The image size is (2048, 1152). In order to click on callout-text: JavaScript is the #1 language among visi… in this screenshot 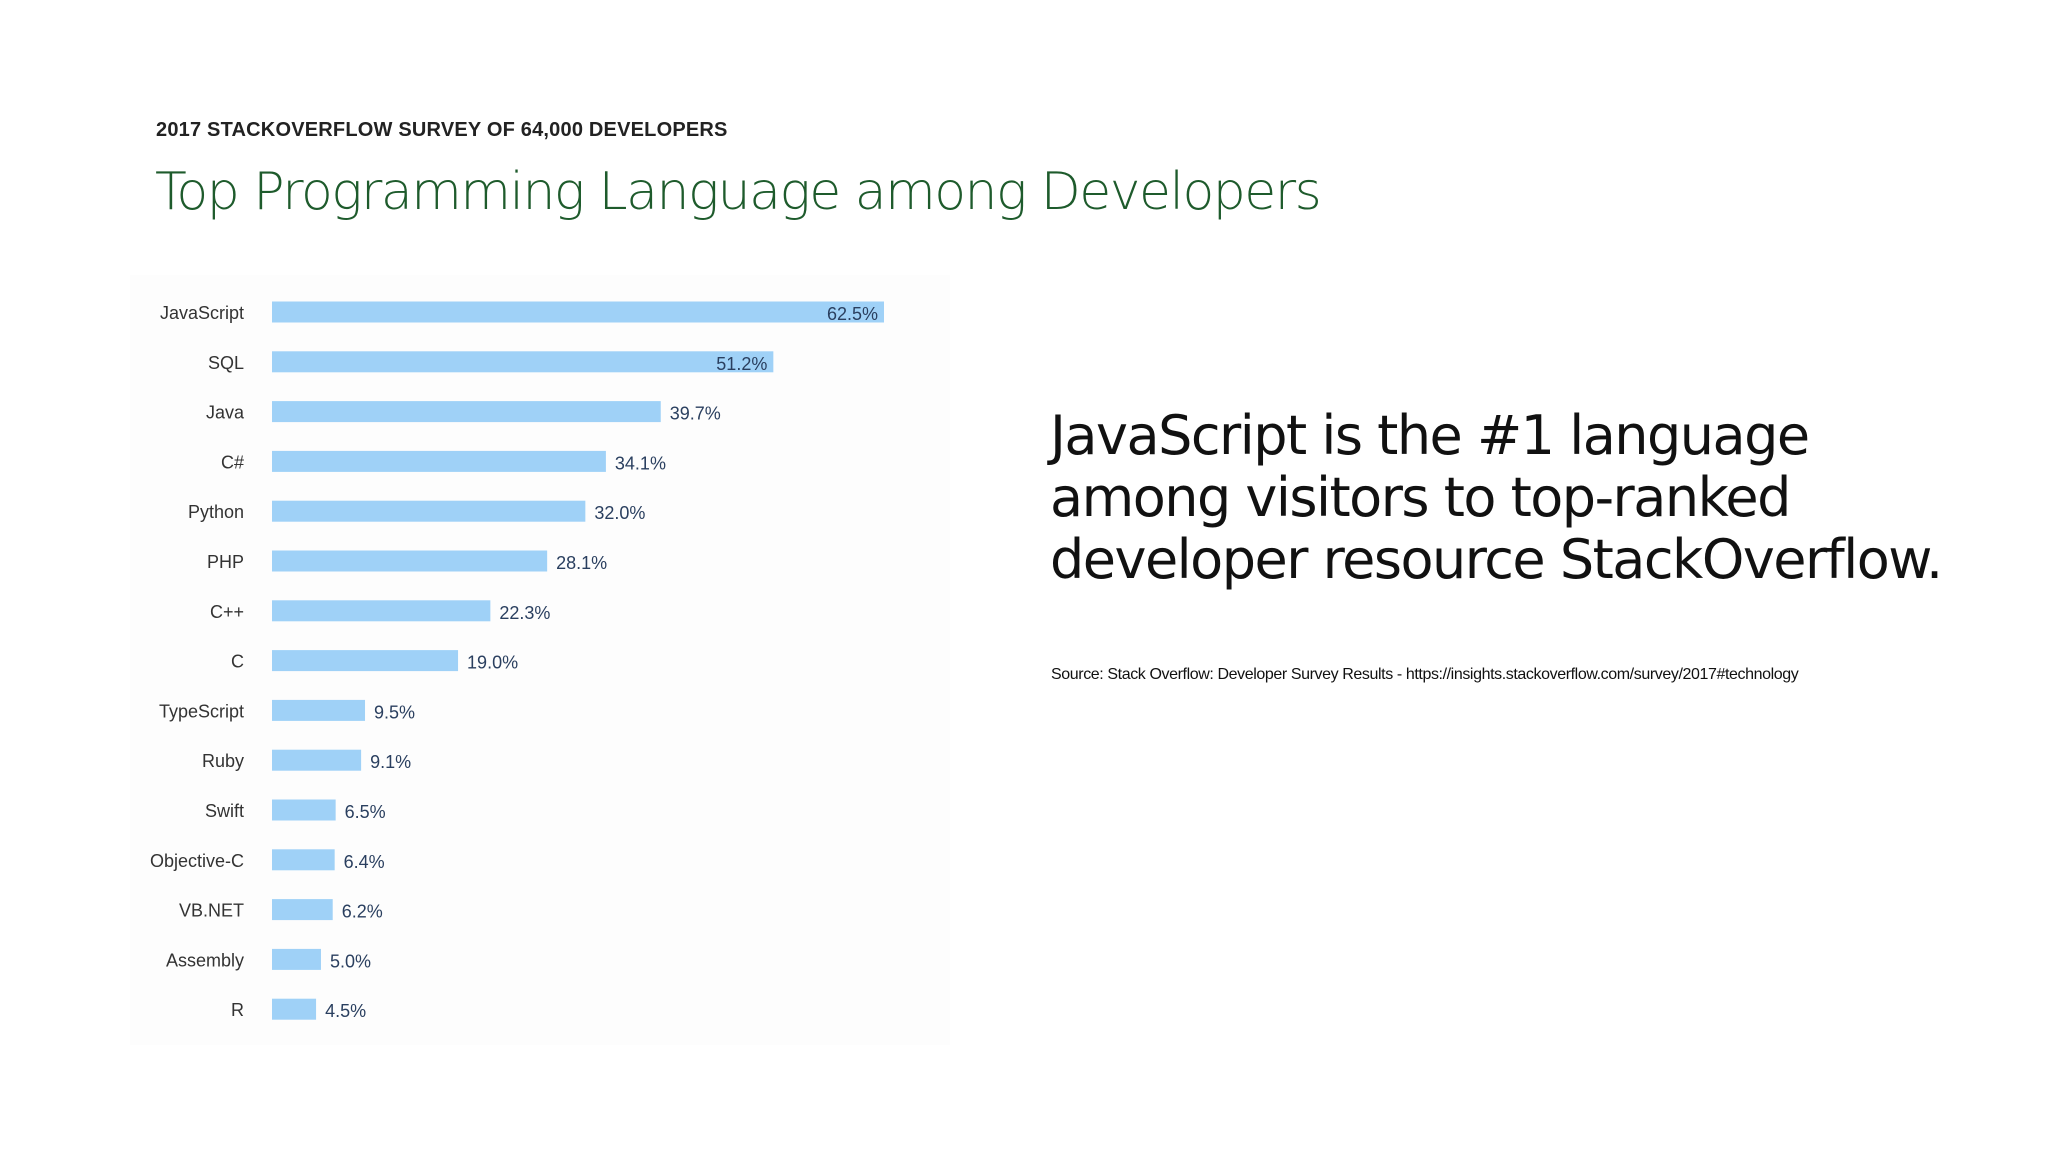, I will do `click(1496, 497)`.